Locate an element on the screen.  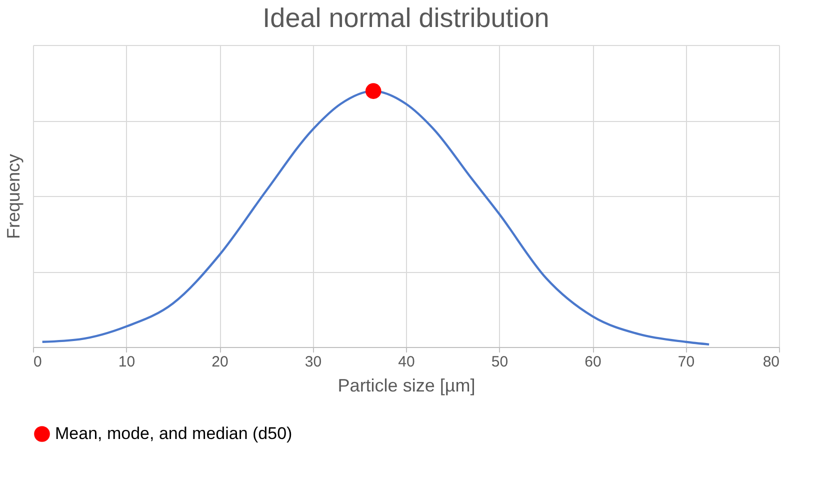
chart-title: Ideal normal distribution is located at coordinates (406, 18).